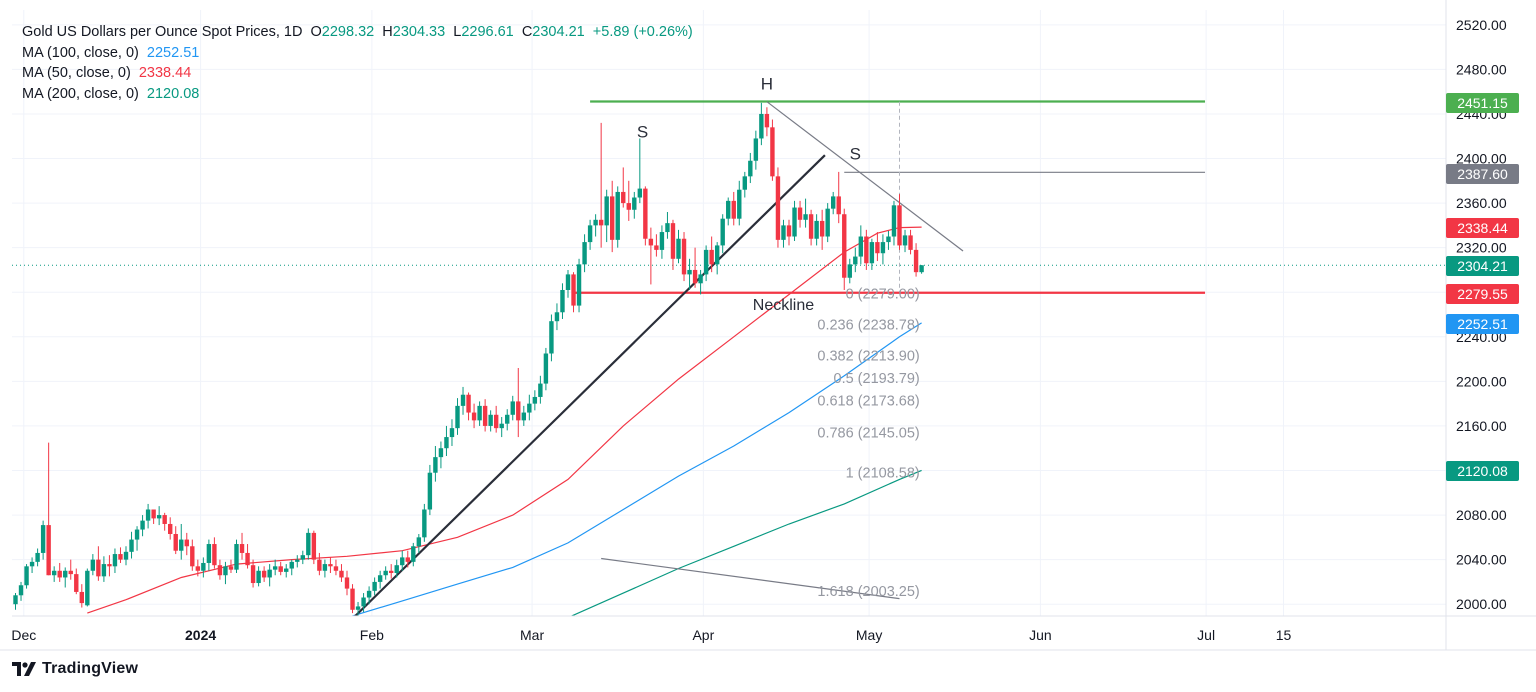 The height and width of the screenshot is (692, 1536). Describe the element at coordinates (357, 94) in the screenshot. I see `legend-ma200: MA (200, close, 0) 2120.08` at that location.